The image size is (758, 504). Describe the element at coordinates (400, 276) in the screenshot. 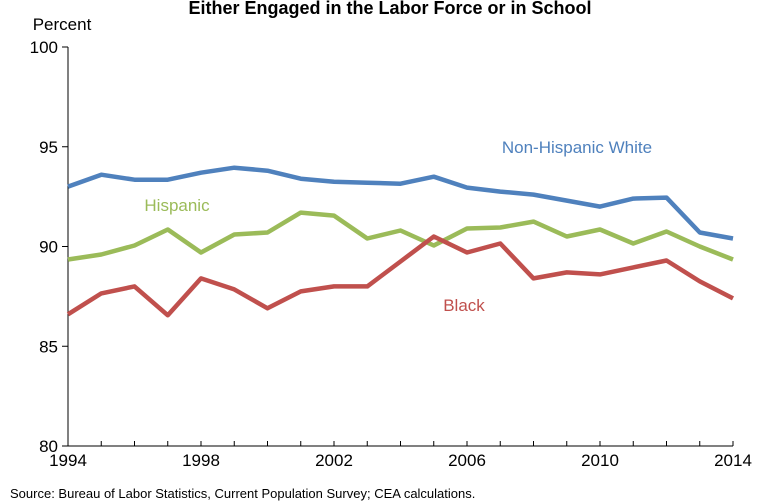

I see `series-line-black` at that location.